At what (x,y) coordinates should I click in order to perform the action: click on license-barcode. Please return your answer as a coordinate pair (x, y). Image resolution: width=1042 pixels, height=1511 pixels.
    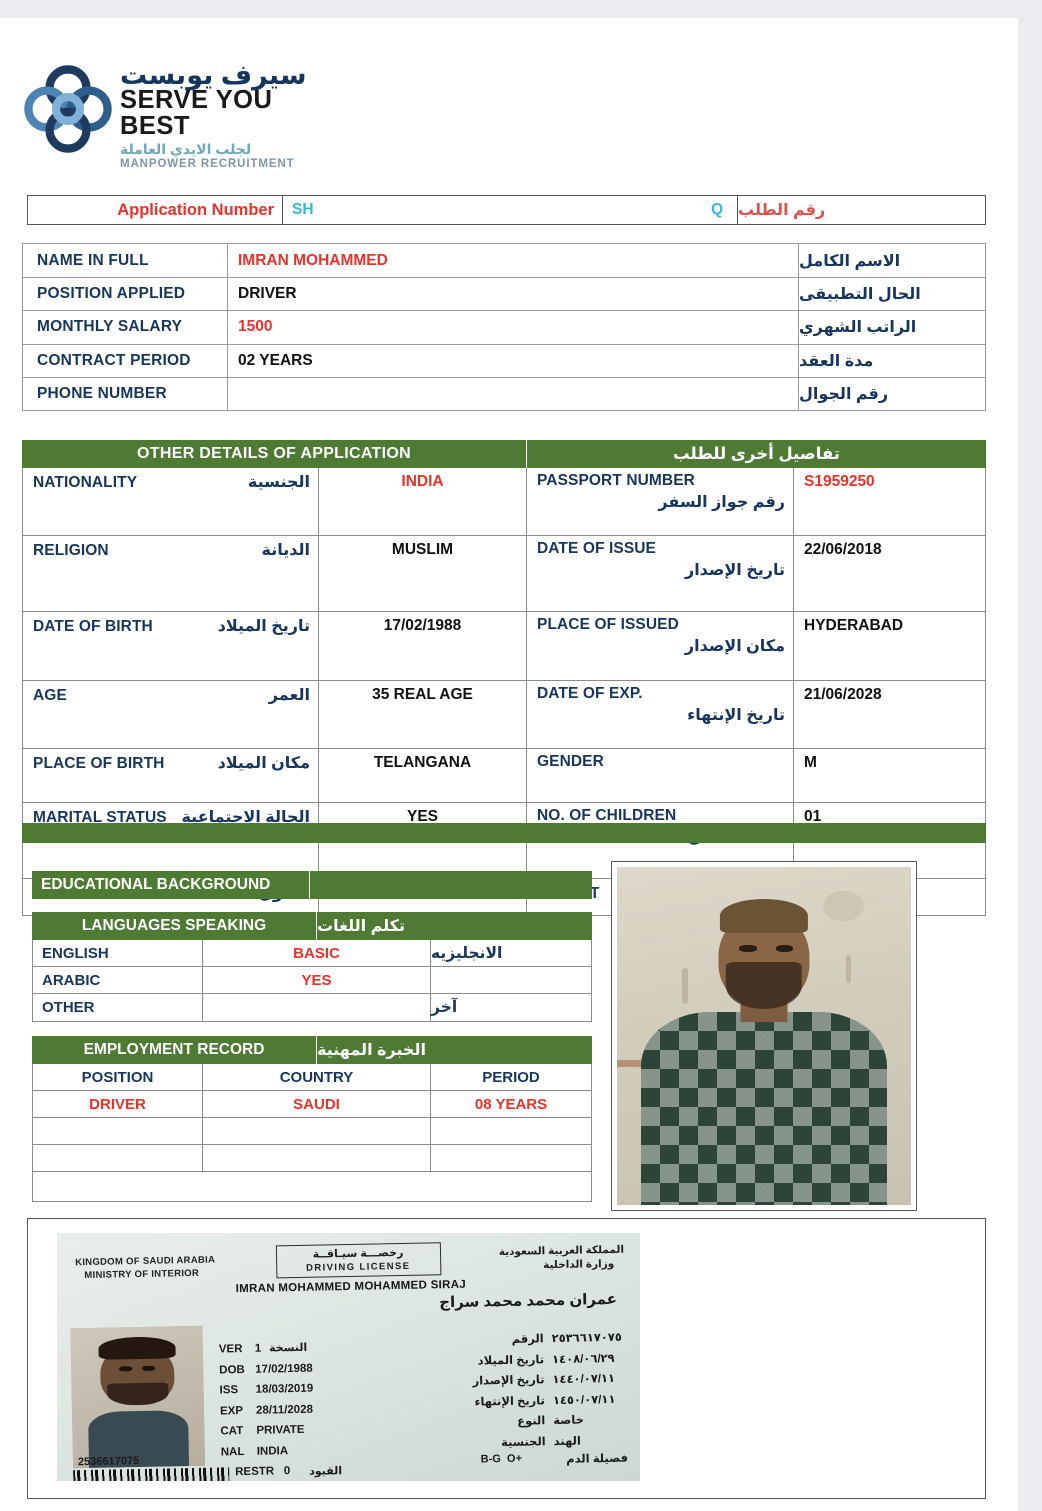
    Looking at the image, I should click on (151, 1474).